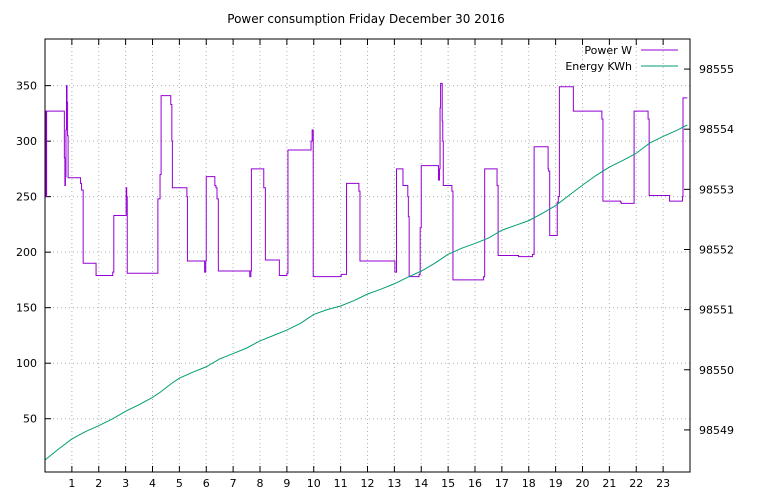 The width and height of the screenshot is (768, 500). Describe the element at coordinates (716, 249) in the screenshot. I see `y2-tick-label: 98552` at that location.